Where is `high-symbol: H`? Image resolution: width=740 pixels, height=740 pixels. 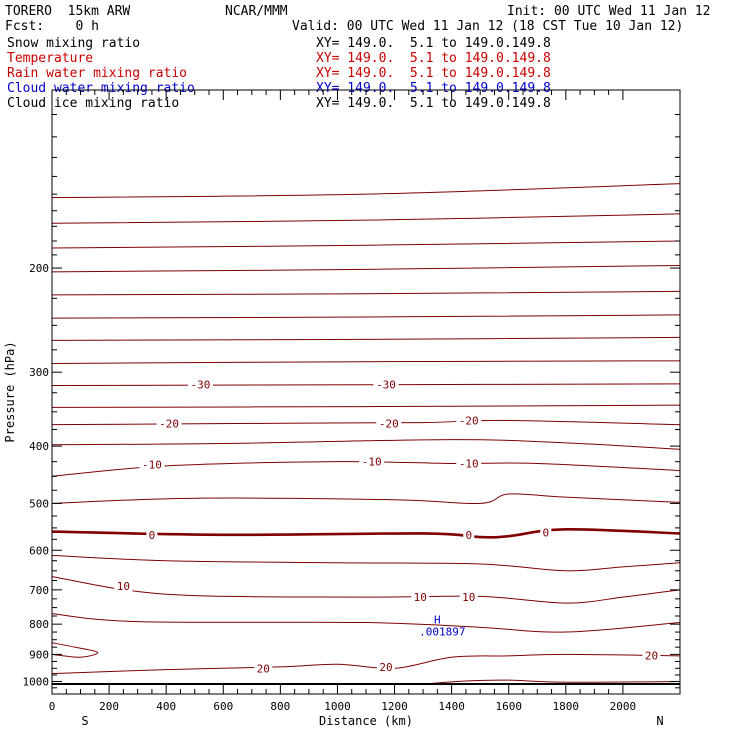
high-symbol: H is located at coordinates (437, 620).